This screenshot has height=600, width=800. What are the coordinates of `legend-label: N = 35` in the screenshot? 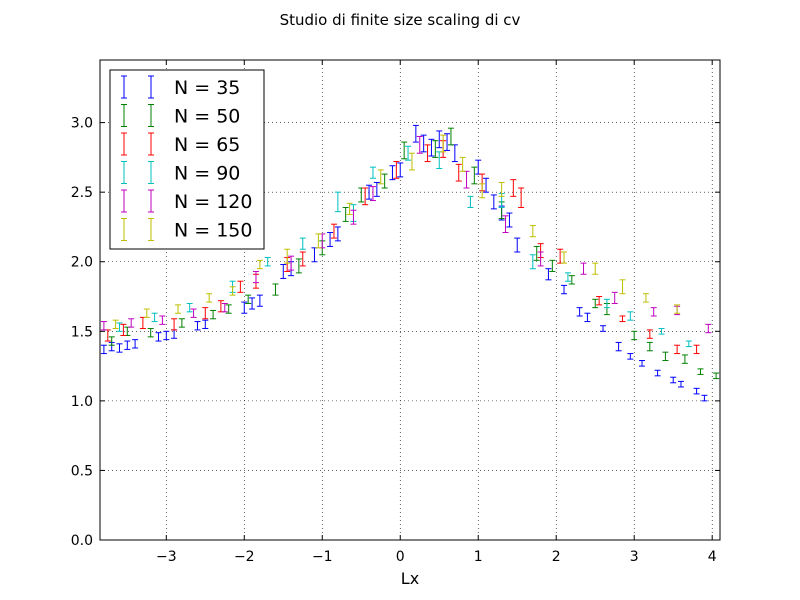 It's located at (207, 88).